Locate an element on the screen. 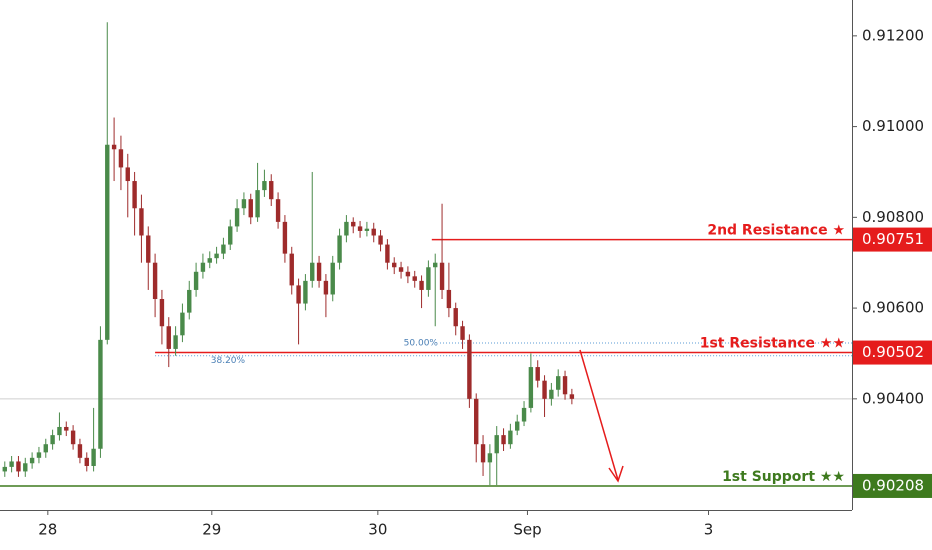 Image resolution: width=932 pixels, height=550 pixels. arrow-head is located at coordinates (616, 474).